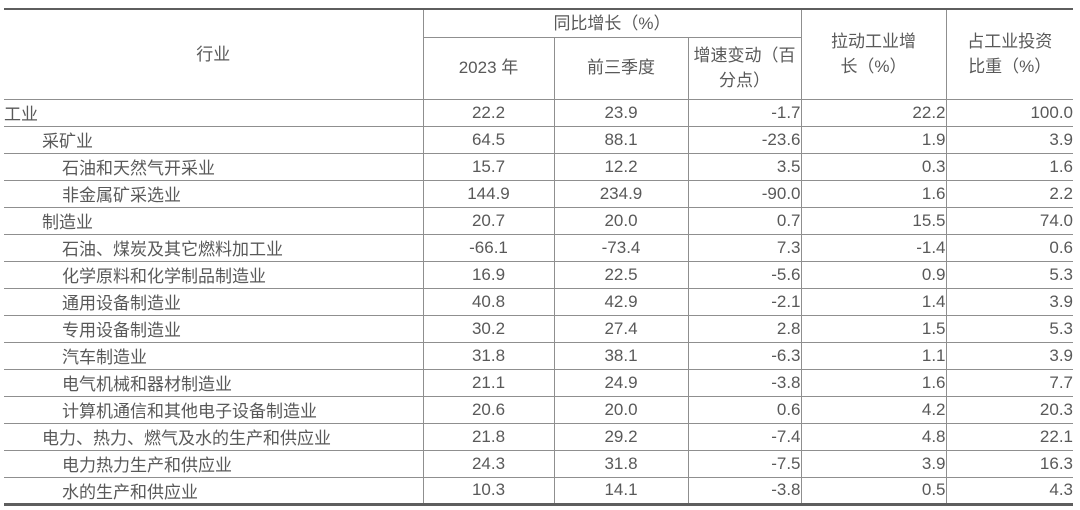 This screenshot has height=510, width=1080. Describe the element at coordinates (620, 248) in the screenshot. I see `cell-yoy-first-three-quarters: -73.4` at that location.